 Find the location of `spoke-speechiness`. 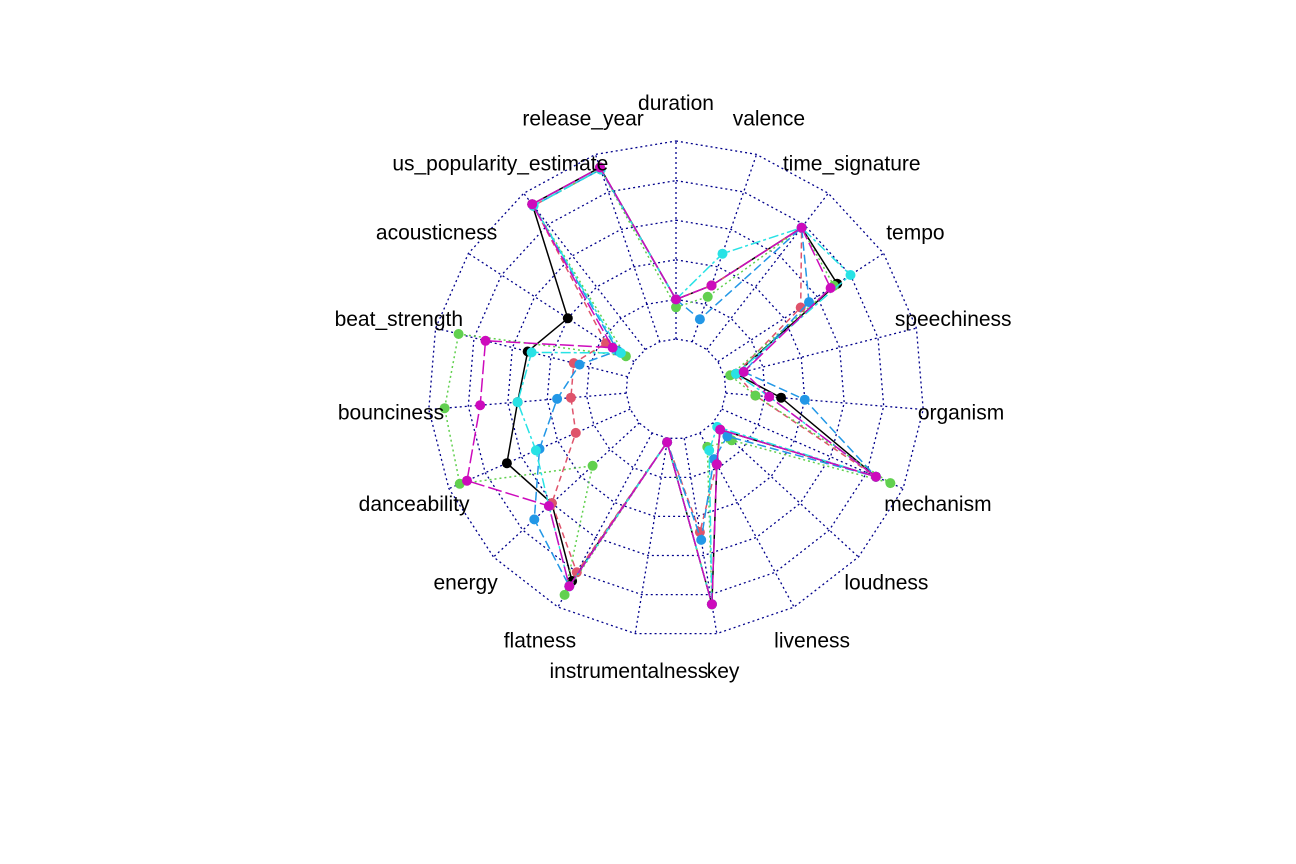

spoke-speechiness is located at coordinates (820, 352).